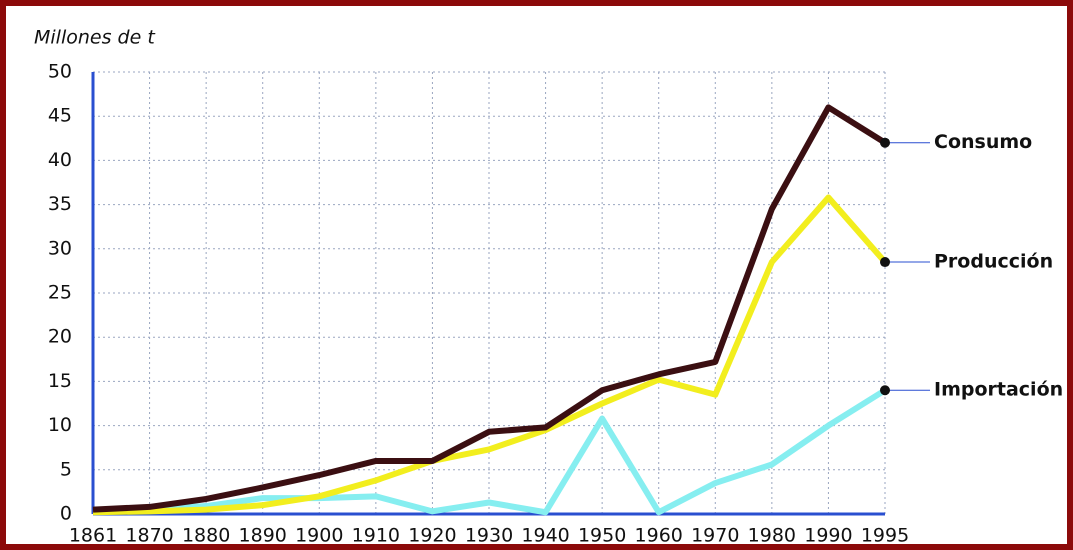  Describe the element at coordinates (432, 536) in the screenshot. I see `x-tick-label: 1920` at that location.